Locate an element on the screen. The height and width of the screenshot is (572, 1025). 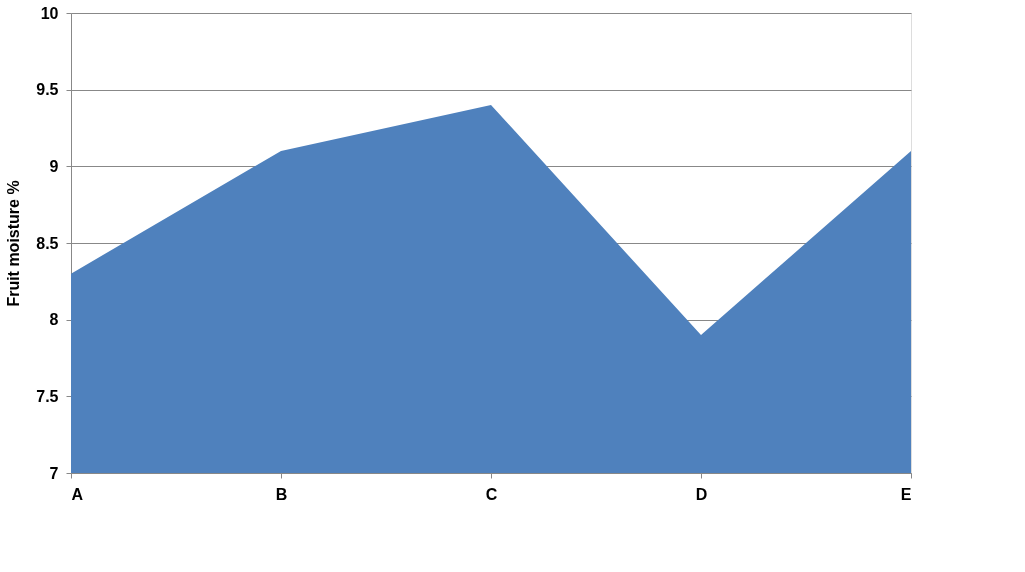
x-tick-label: C is located at coordinates (491, 494).